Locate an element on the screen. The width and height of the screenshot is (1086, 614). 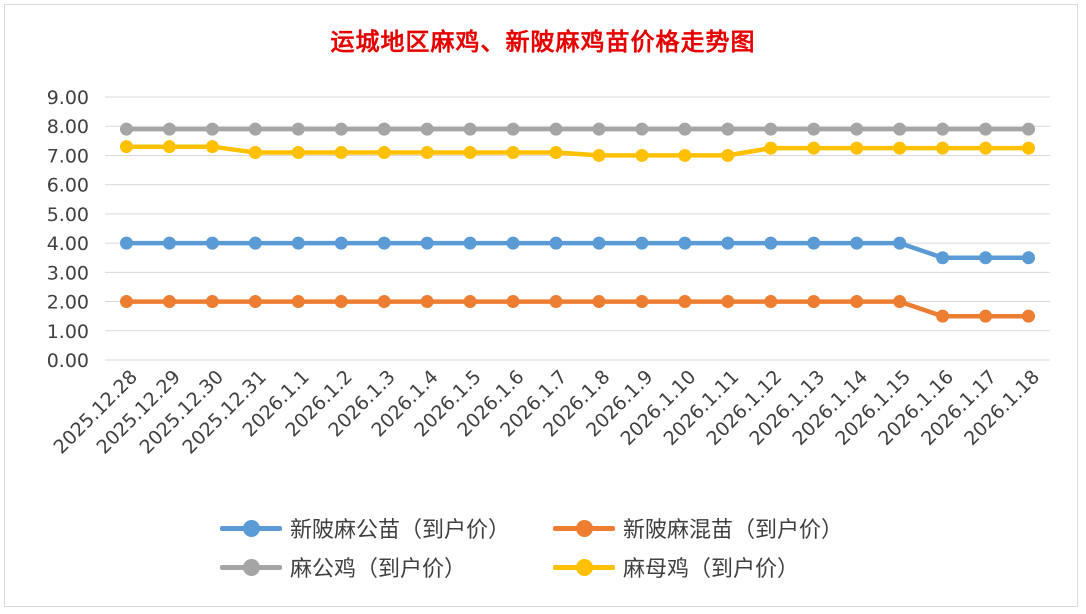
y-tick-label: 2.00 is located at coordinates (68, 303).